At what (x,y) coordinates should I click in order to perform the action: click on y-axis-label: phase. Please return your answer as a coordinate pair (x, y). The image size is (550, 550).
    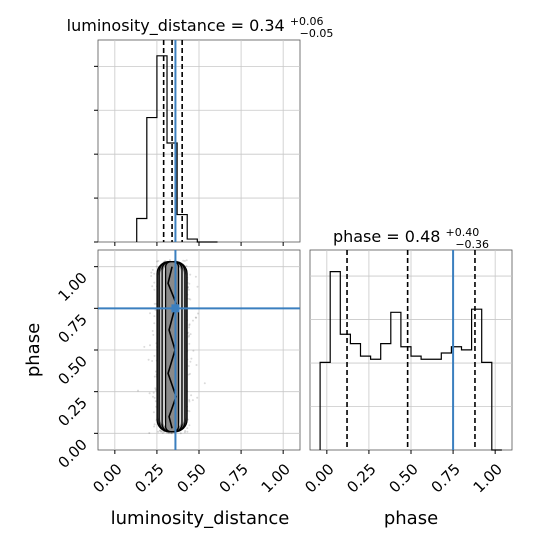
    Looking at the image, I should click on (33, 350).